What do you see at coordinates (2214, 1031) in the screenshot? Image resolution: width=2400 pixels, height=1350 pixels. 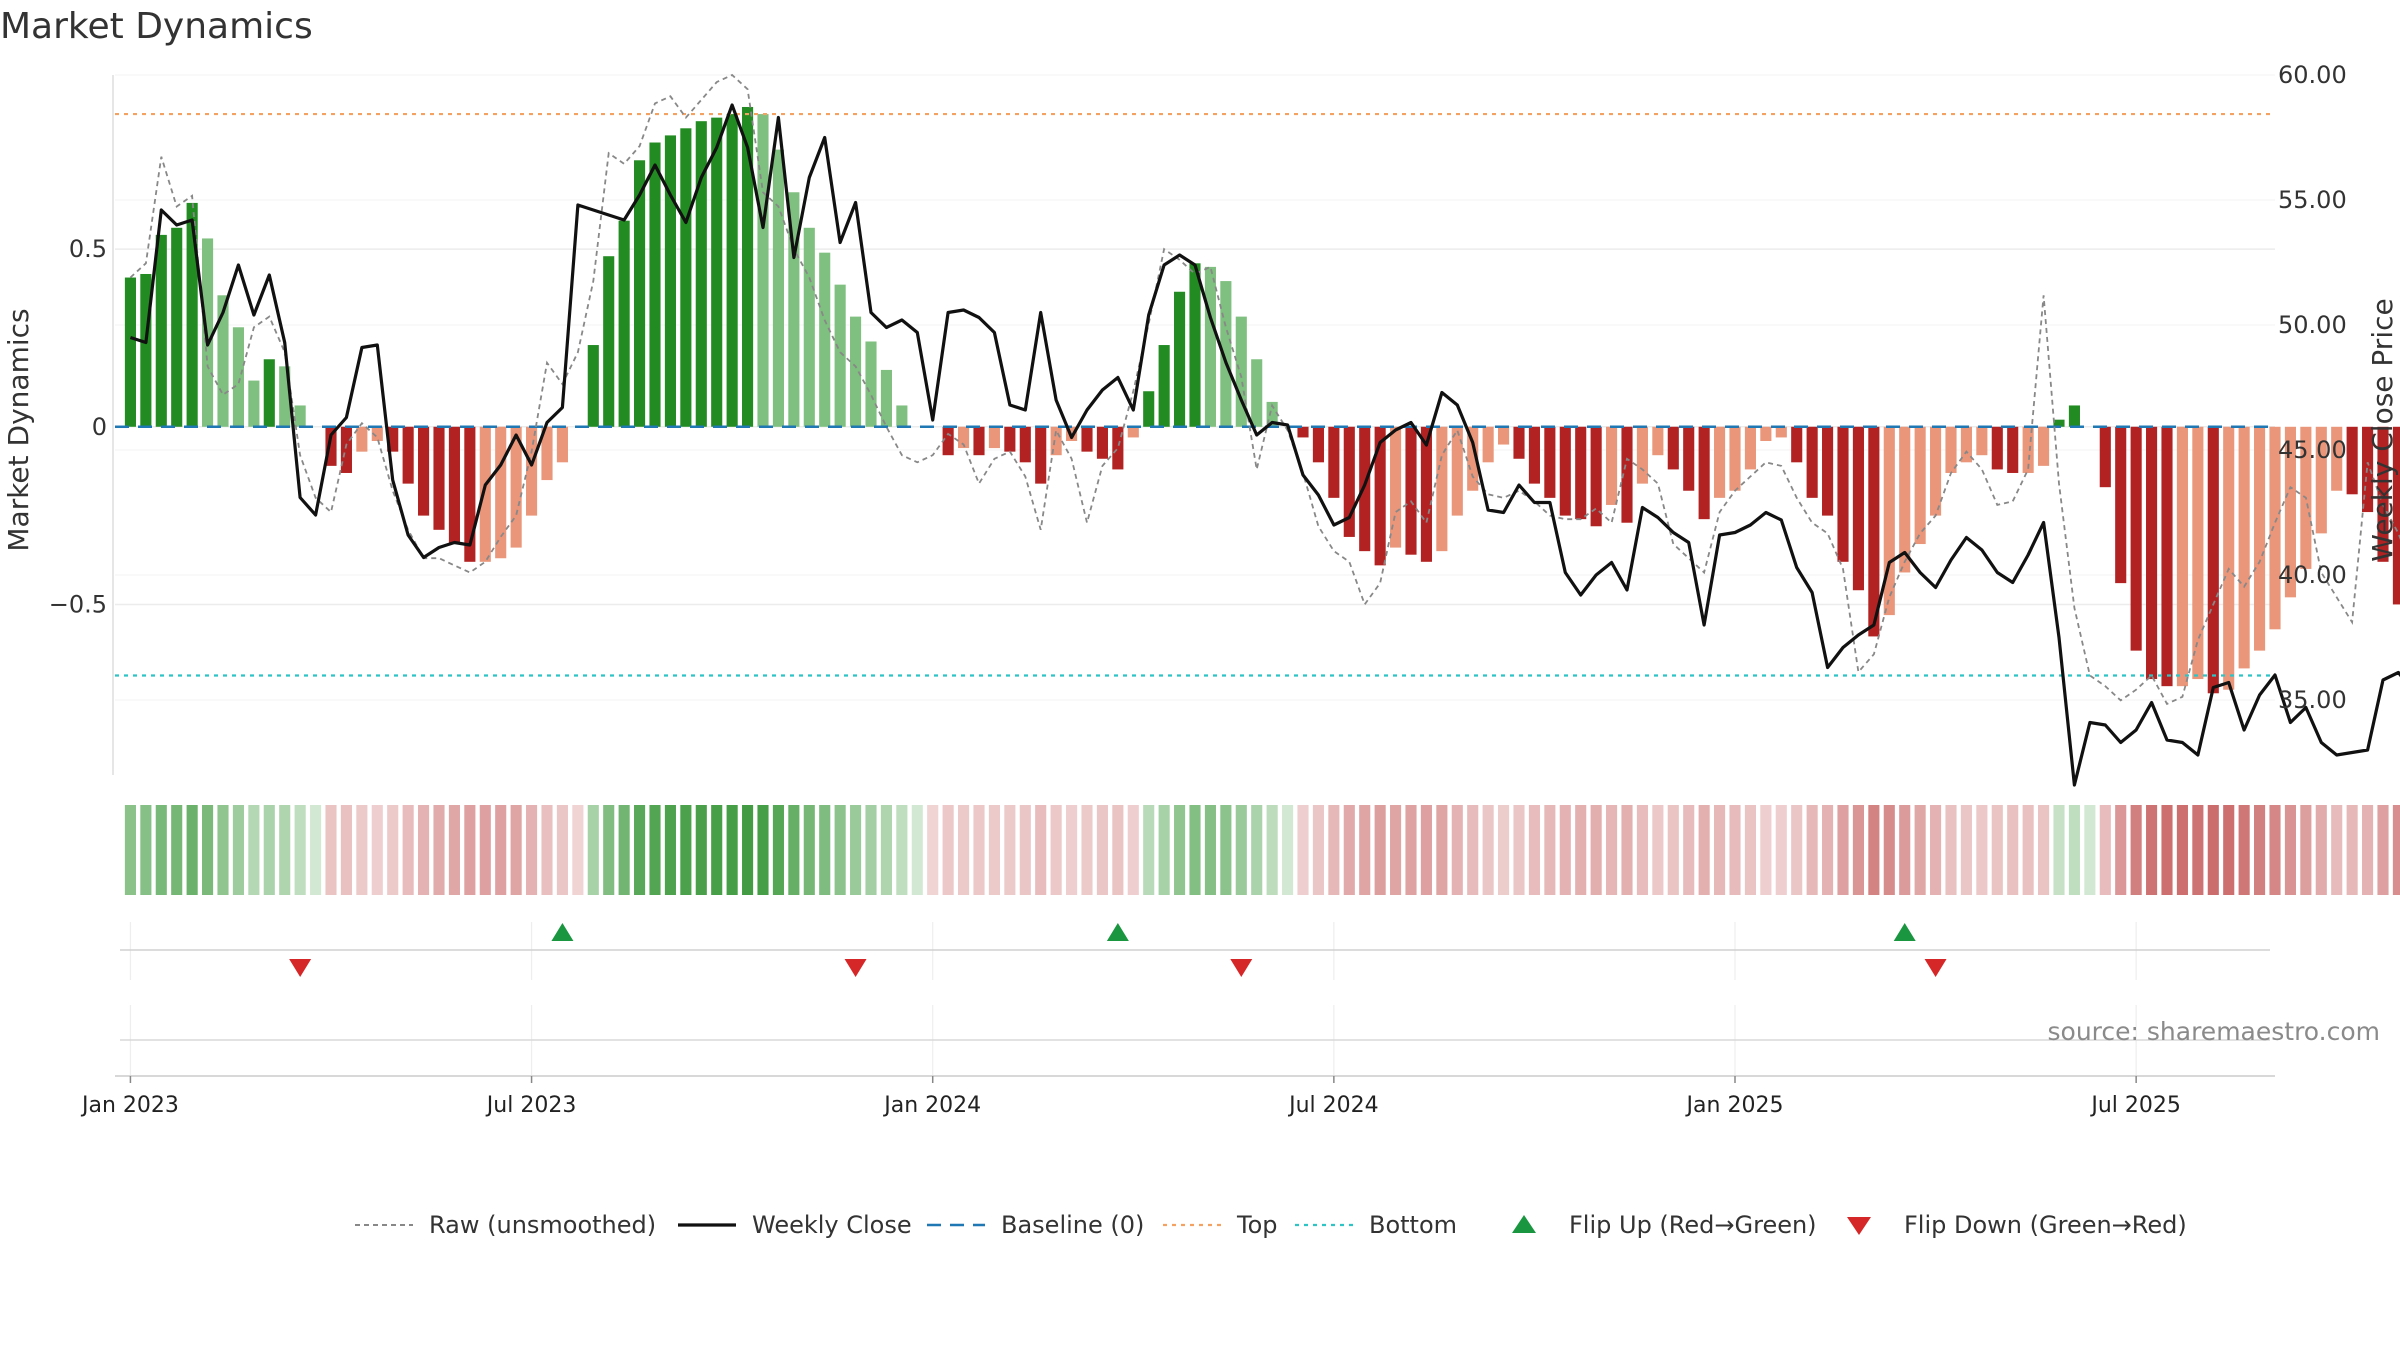 I see `source-credit: source: sharemaestro.com` at bounding box center [2214, 1031].